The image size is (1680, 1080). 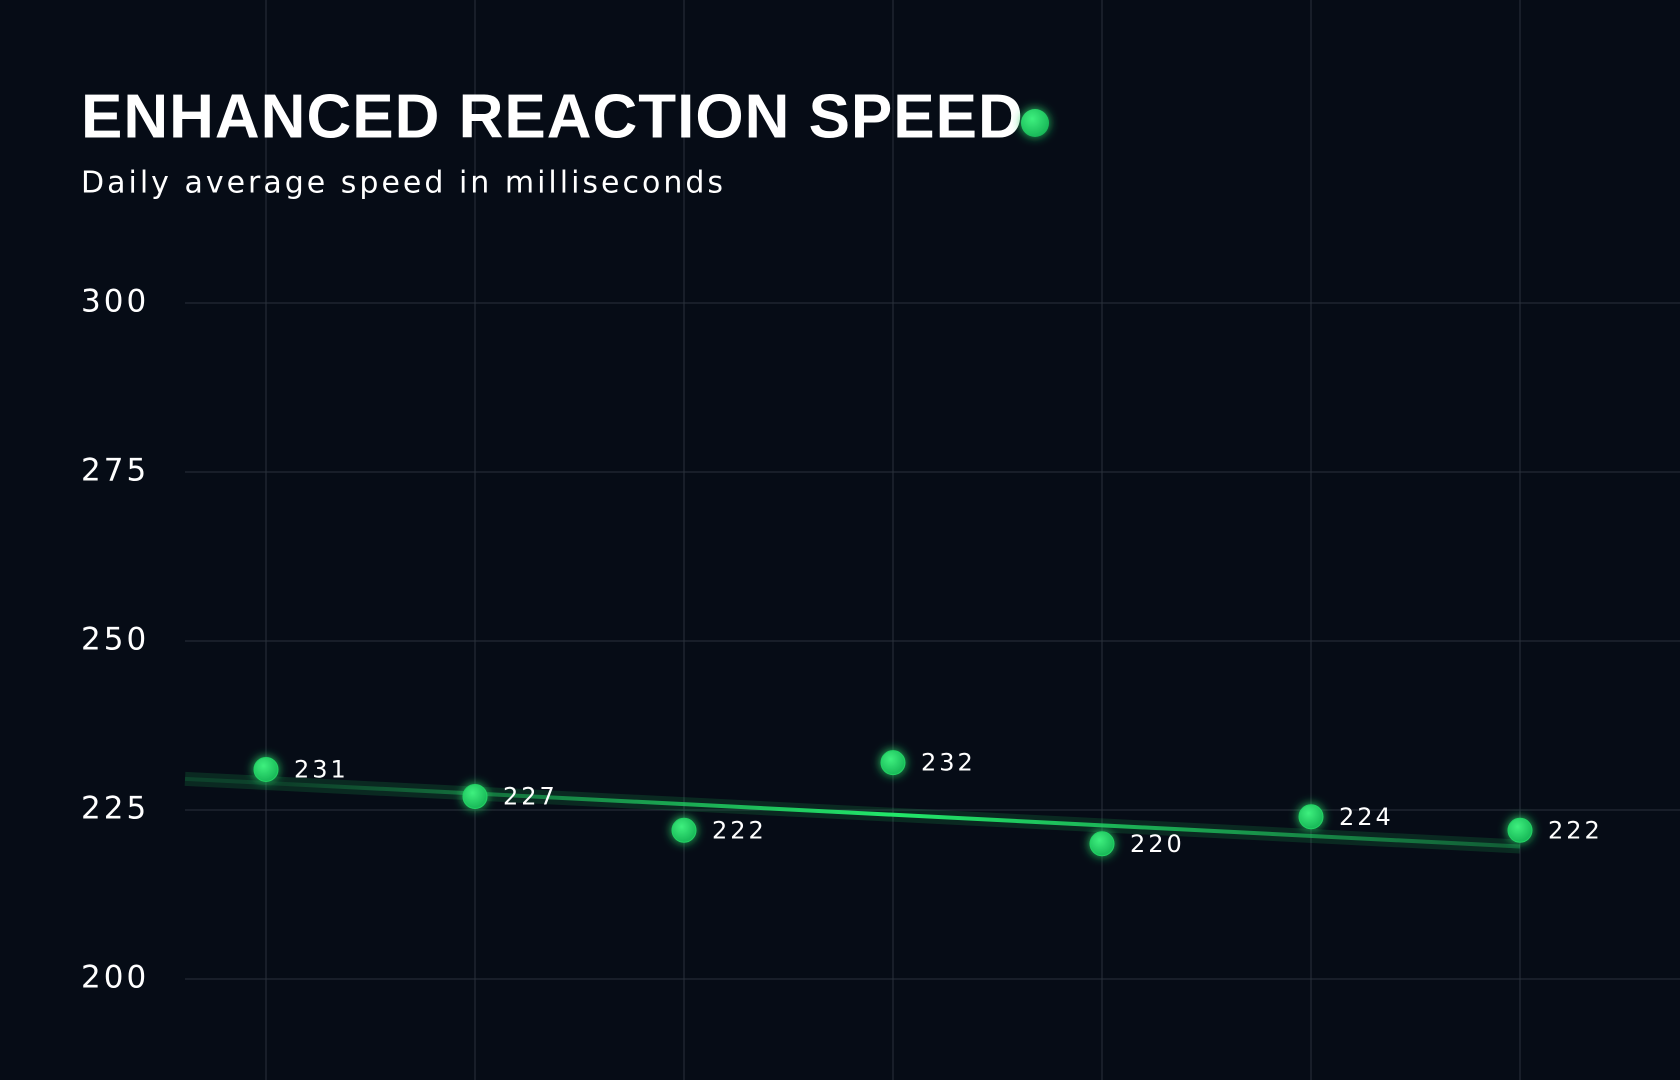 I want to click on y-tick-label: 225, so click(x=115, y=809).